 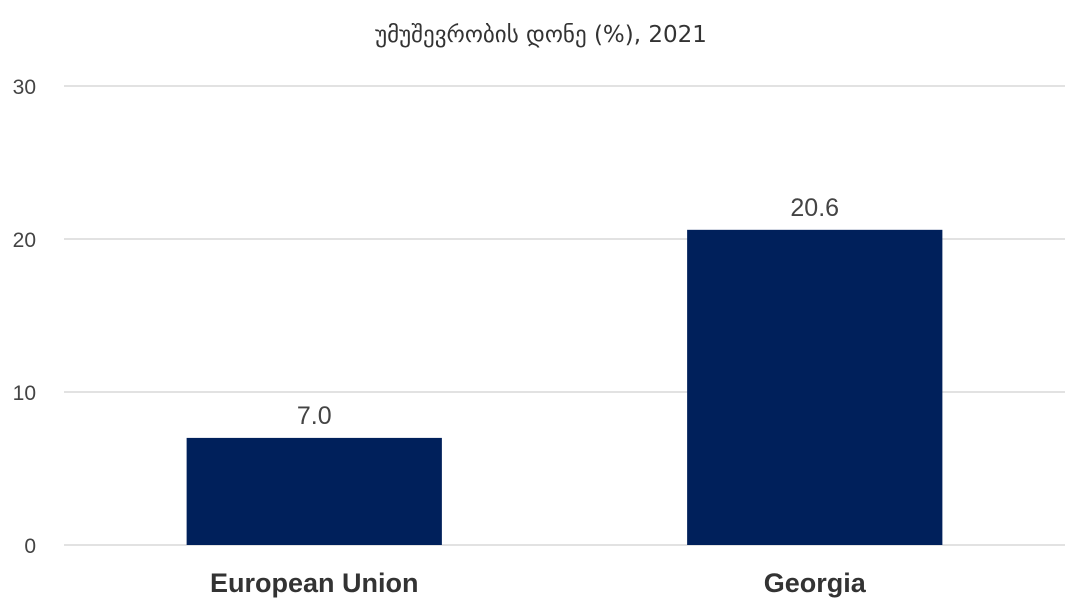 I want to click on y-tick-label: 10, so click(x=24, y=393).